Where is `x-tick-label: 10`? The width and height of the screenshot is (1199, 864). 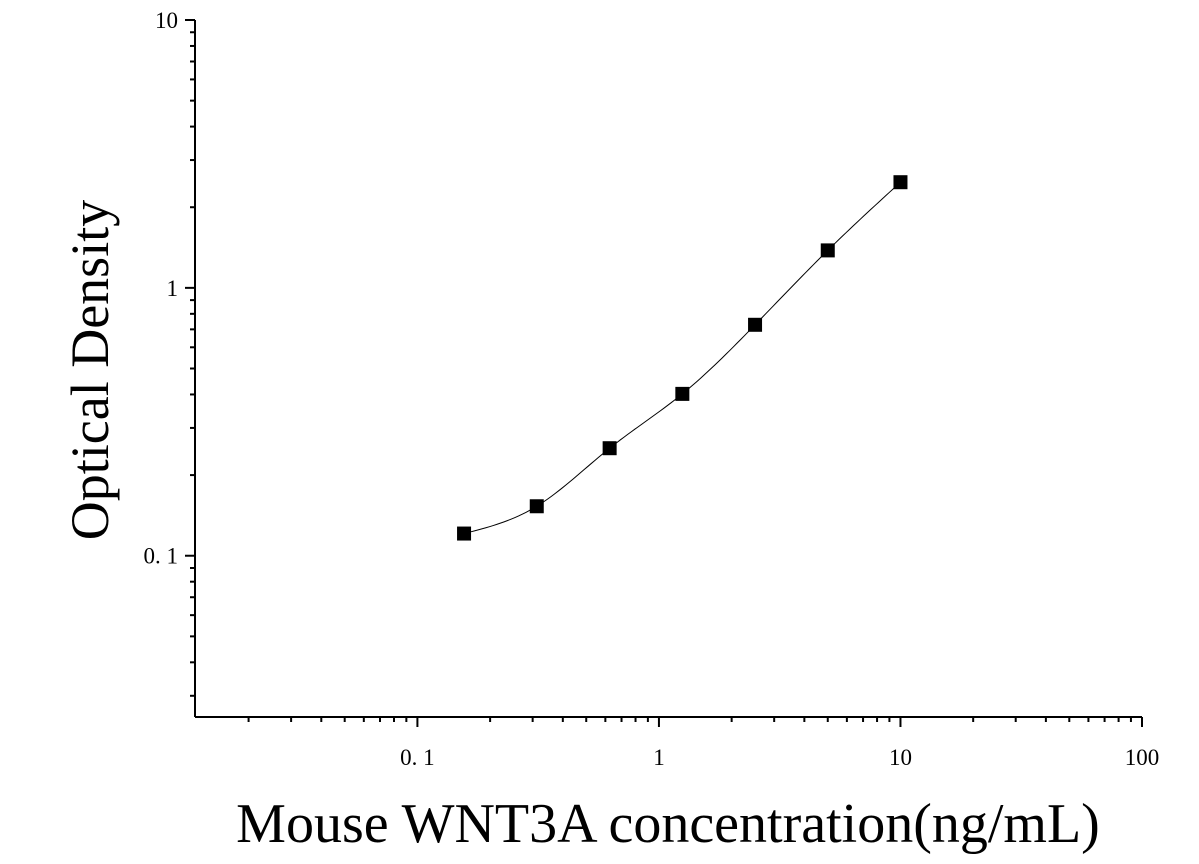
x-tick-label: 10 is located at coordinates (900, 757).